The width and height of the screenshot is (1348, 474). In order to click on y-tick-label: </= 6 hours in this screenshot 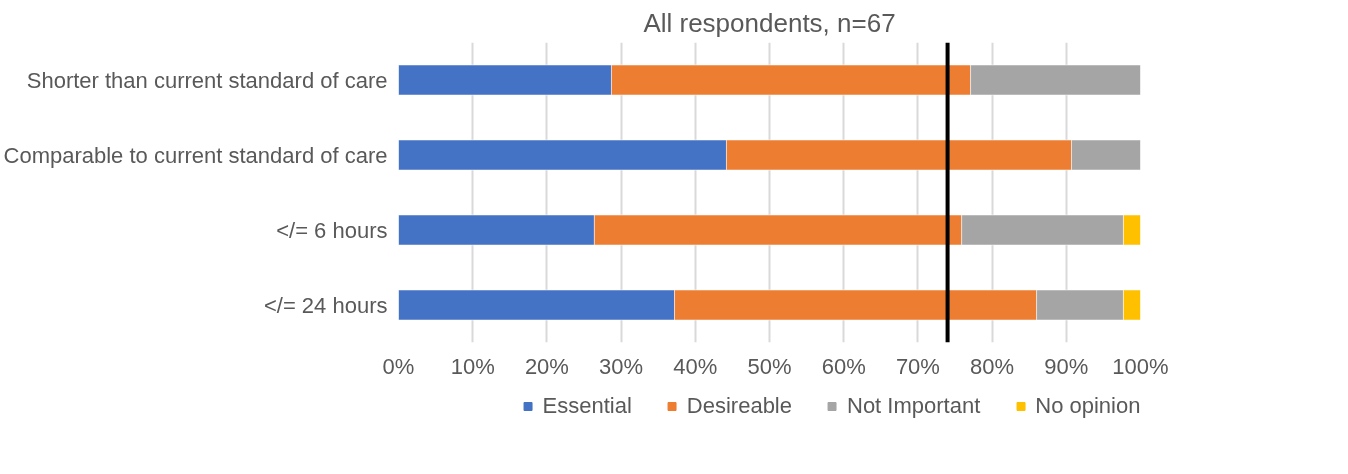, I will do `click(332, 230)`.